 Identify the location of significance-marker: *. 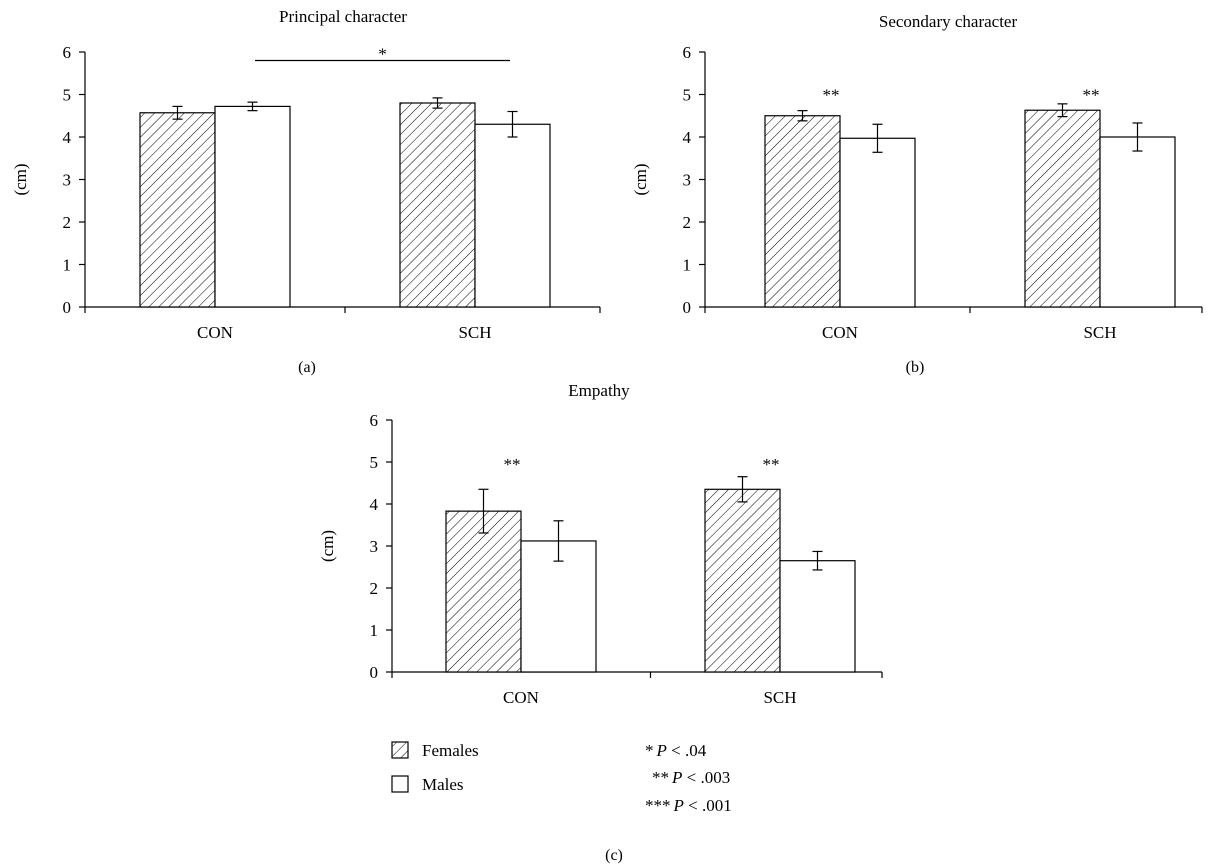
(382, 54).